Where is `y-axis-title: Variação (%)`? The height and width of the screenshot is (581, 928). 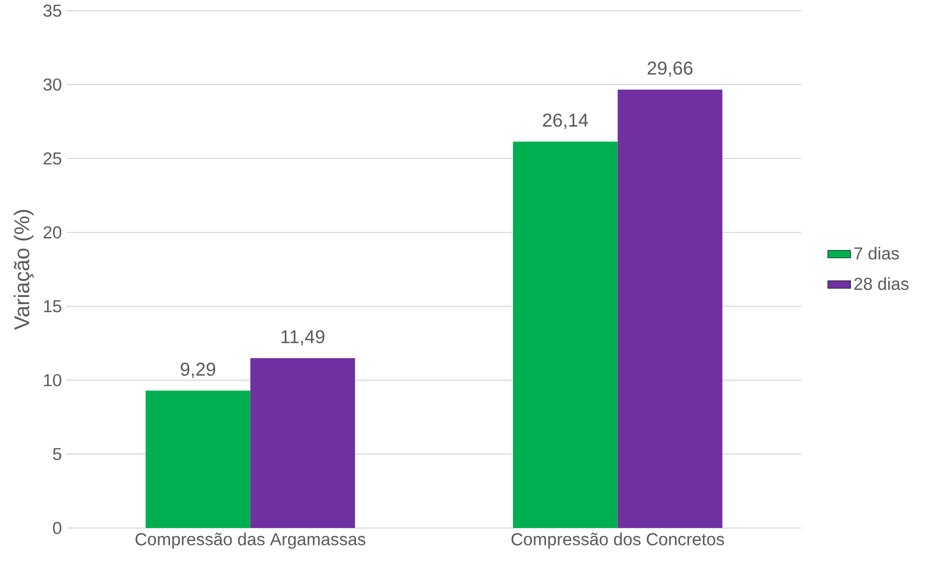
y-axis-title: Variação (%) is located at coordinates (24, 270).